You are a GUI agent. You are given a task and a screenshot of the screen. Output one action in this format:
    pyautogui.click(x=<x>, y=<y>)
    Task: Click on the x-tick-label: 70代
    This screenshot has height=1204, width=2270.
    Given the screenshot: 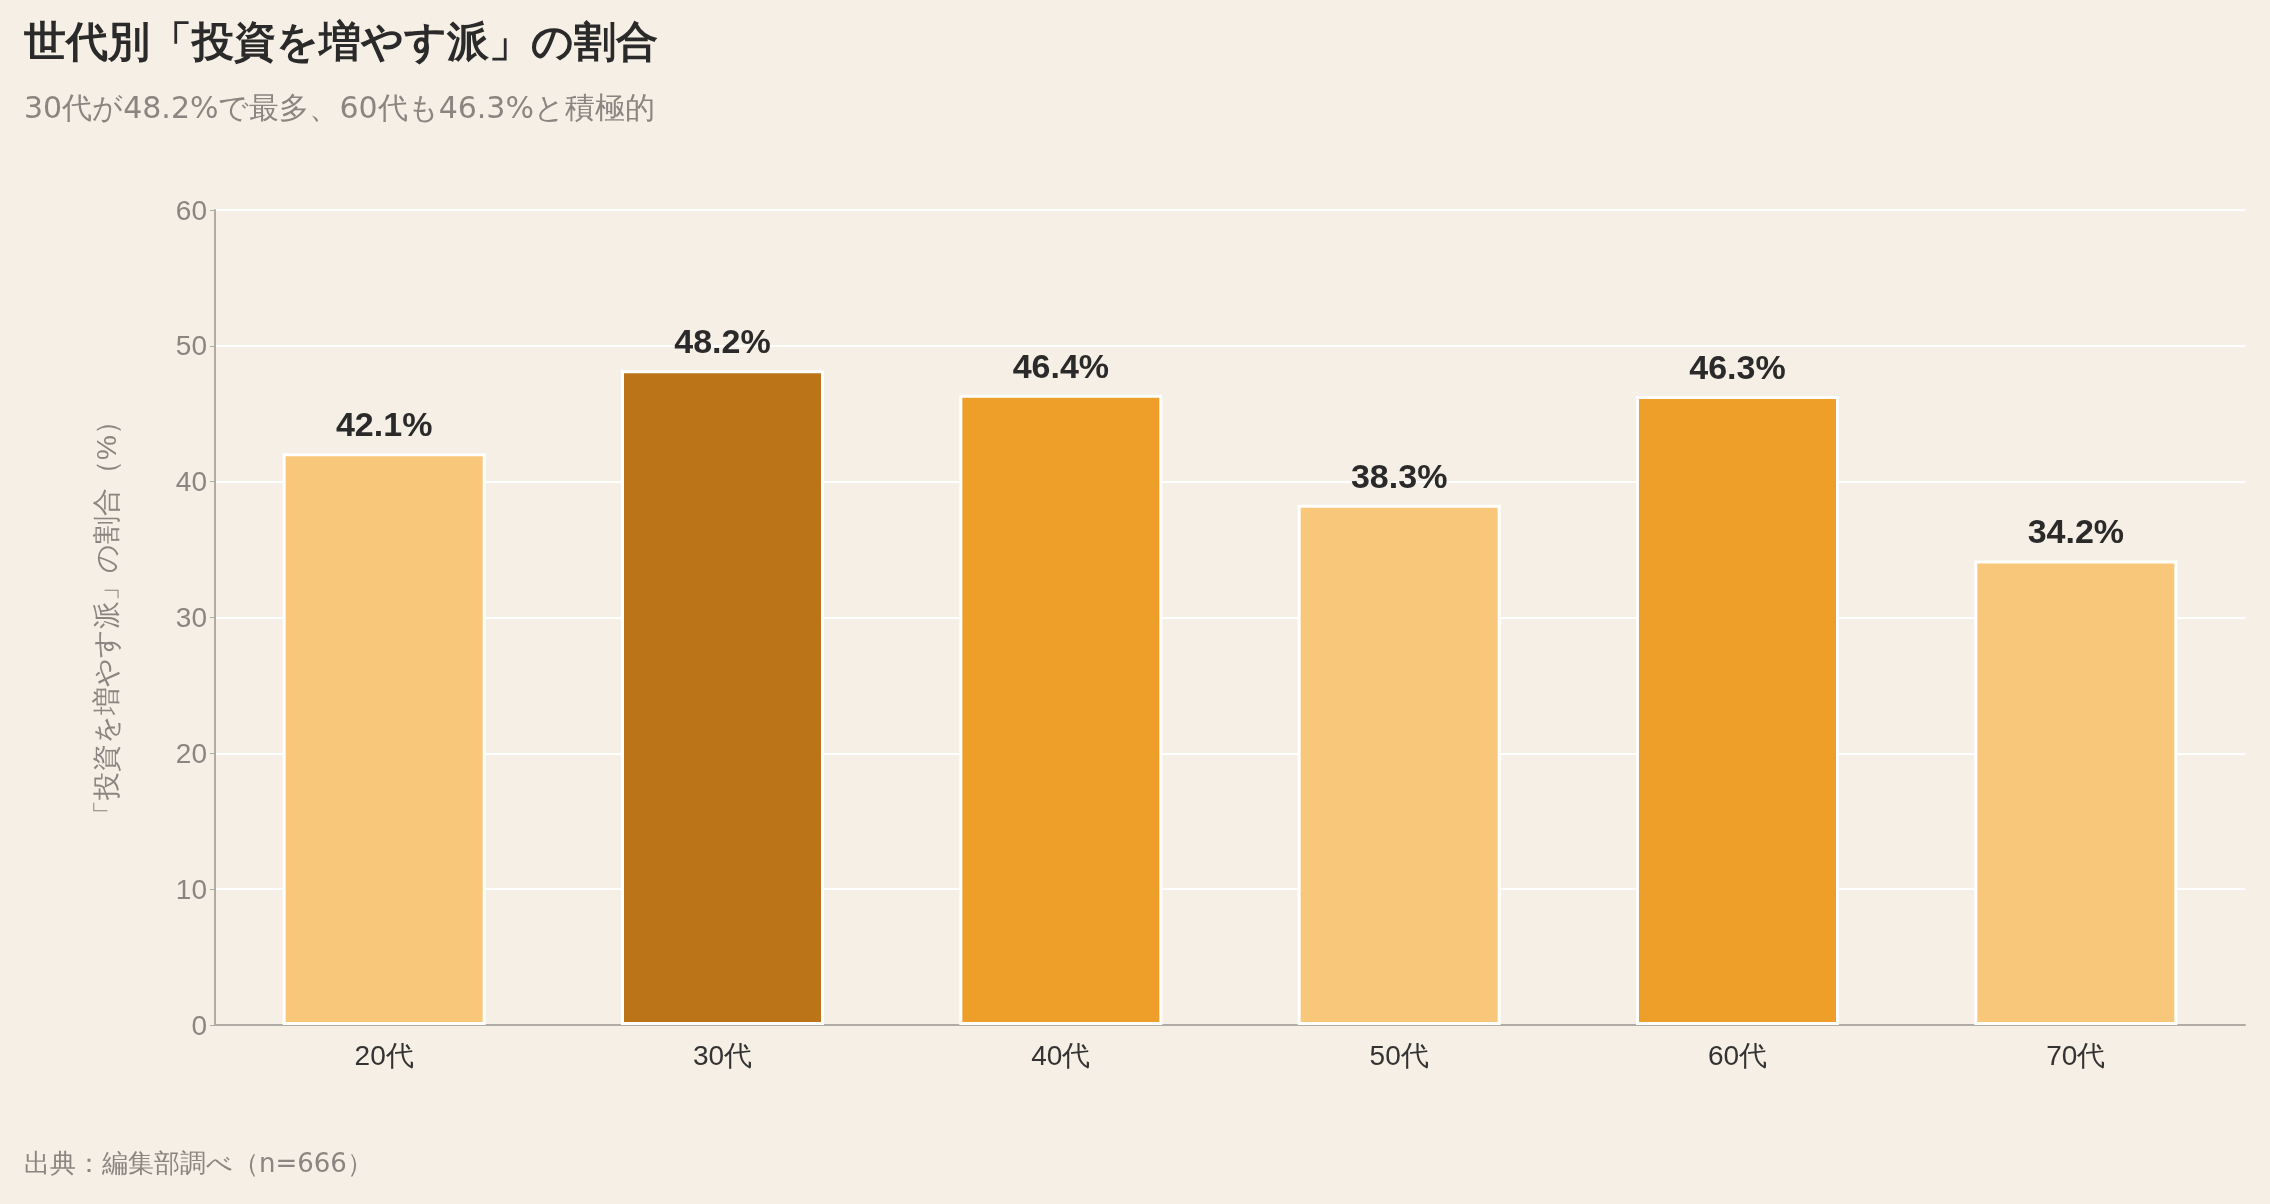 What is the action you would take?
    pyautogui.click(x=2076, y=1055)
    